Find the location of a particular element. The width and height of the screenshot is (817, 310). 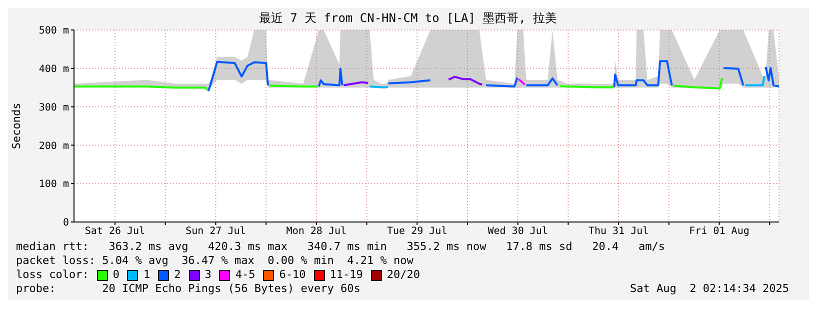

text: packet loss: 5.04 % avg 36.47 % max 0.00 % min 4.21 % now is located at coordinates (215, 261).